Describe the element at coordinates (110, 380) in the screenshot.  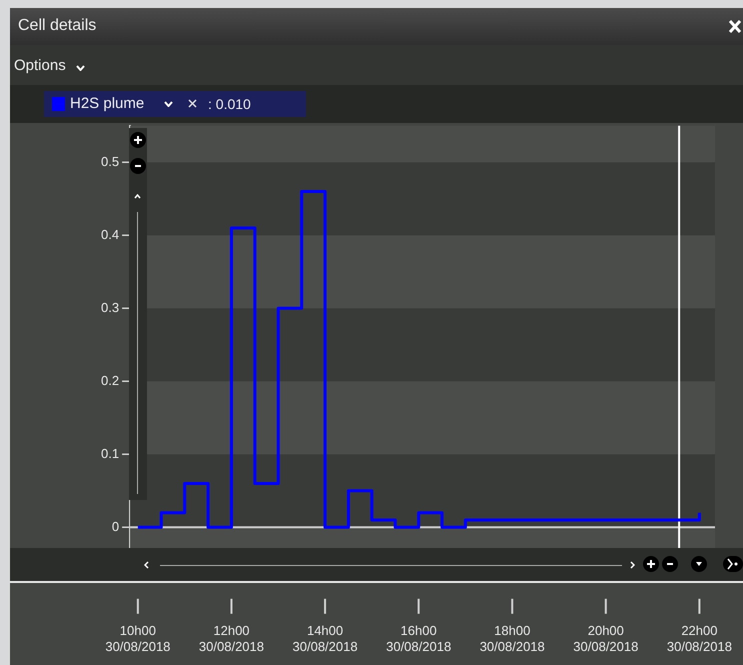
I see `y-tick-label: 0.2` at that location.